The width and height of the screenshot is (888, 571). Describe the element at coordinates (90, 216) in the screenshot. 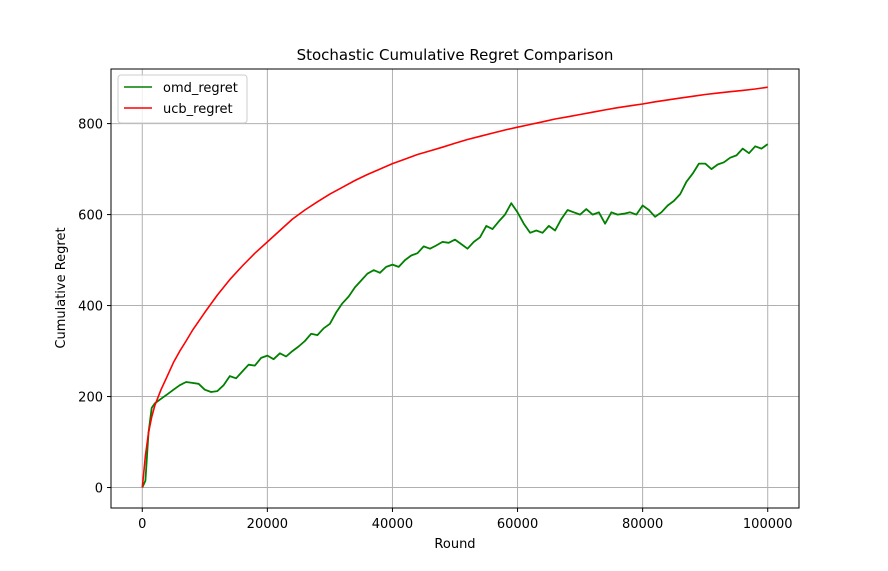

I see `y-tick-label: 600` at that location.